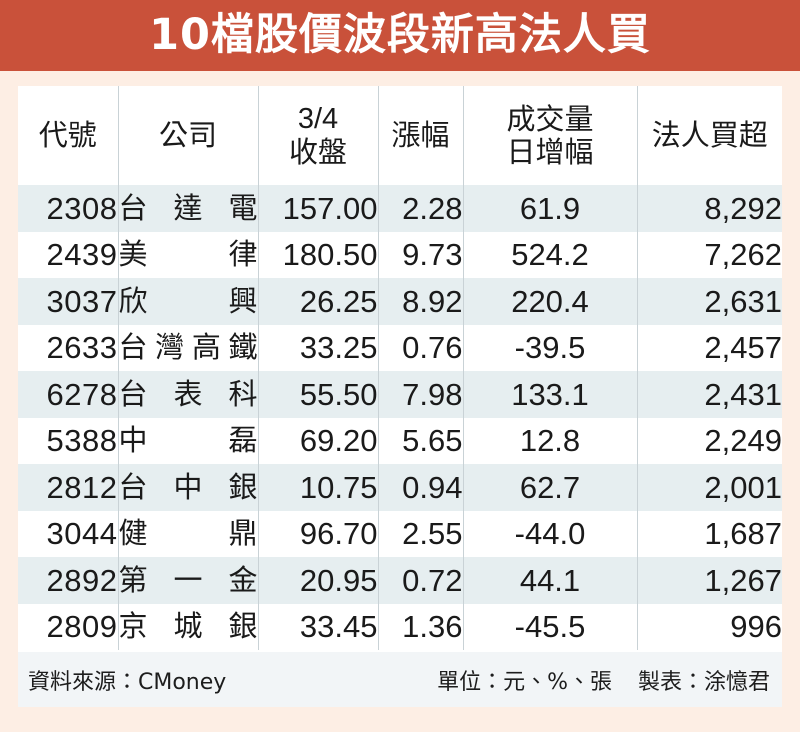 The height and width of the screenshot is (732, 800). What do you see at coordinates (549, 254) in the screenshot?
I see `cell-volume-change: 524.2` at bounding box center [549, 254].